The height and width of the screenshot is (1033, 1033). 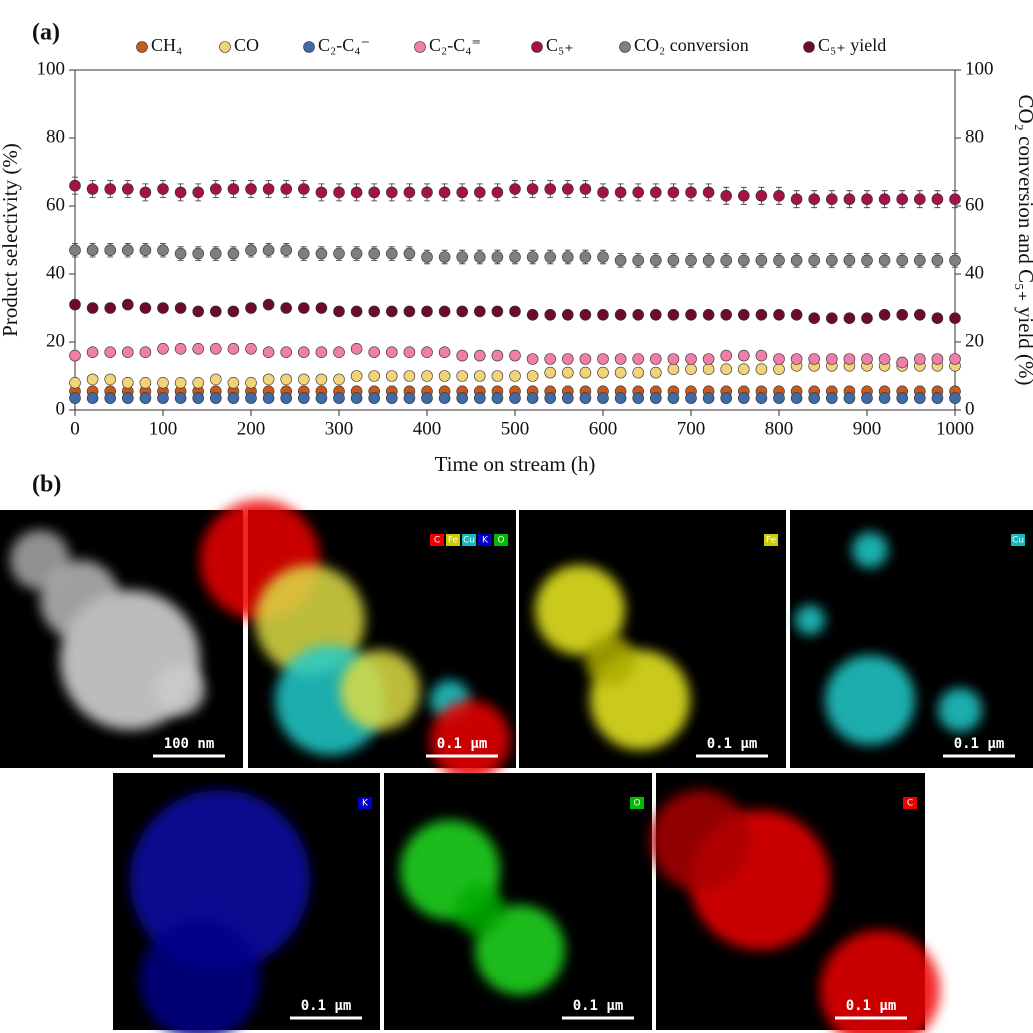 What do you see at coordinates (974, 204) in the screenshot?
I see `y2-tick-label: 60` at bounding box center [974, 204].